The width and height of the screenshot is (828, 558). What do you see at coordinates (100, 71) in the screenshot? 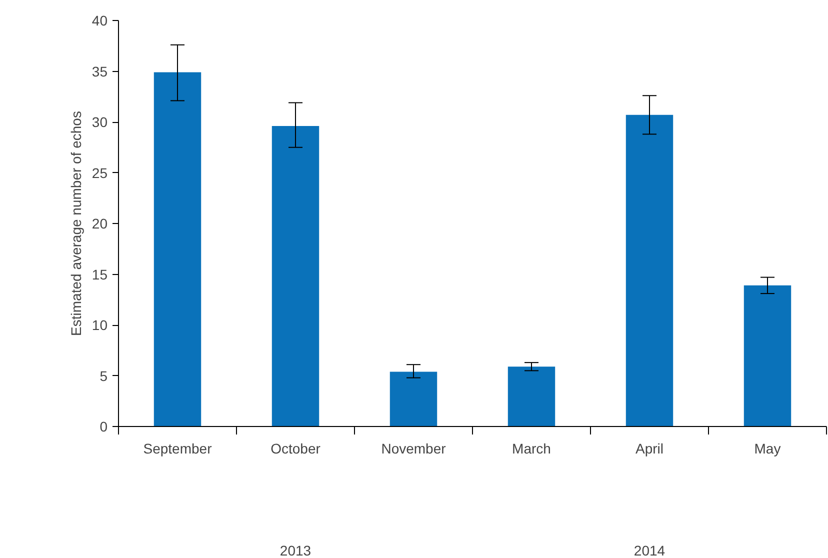
I see `y-tick-label: 35` at bounding box center [100, 71].